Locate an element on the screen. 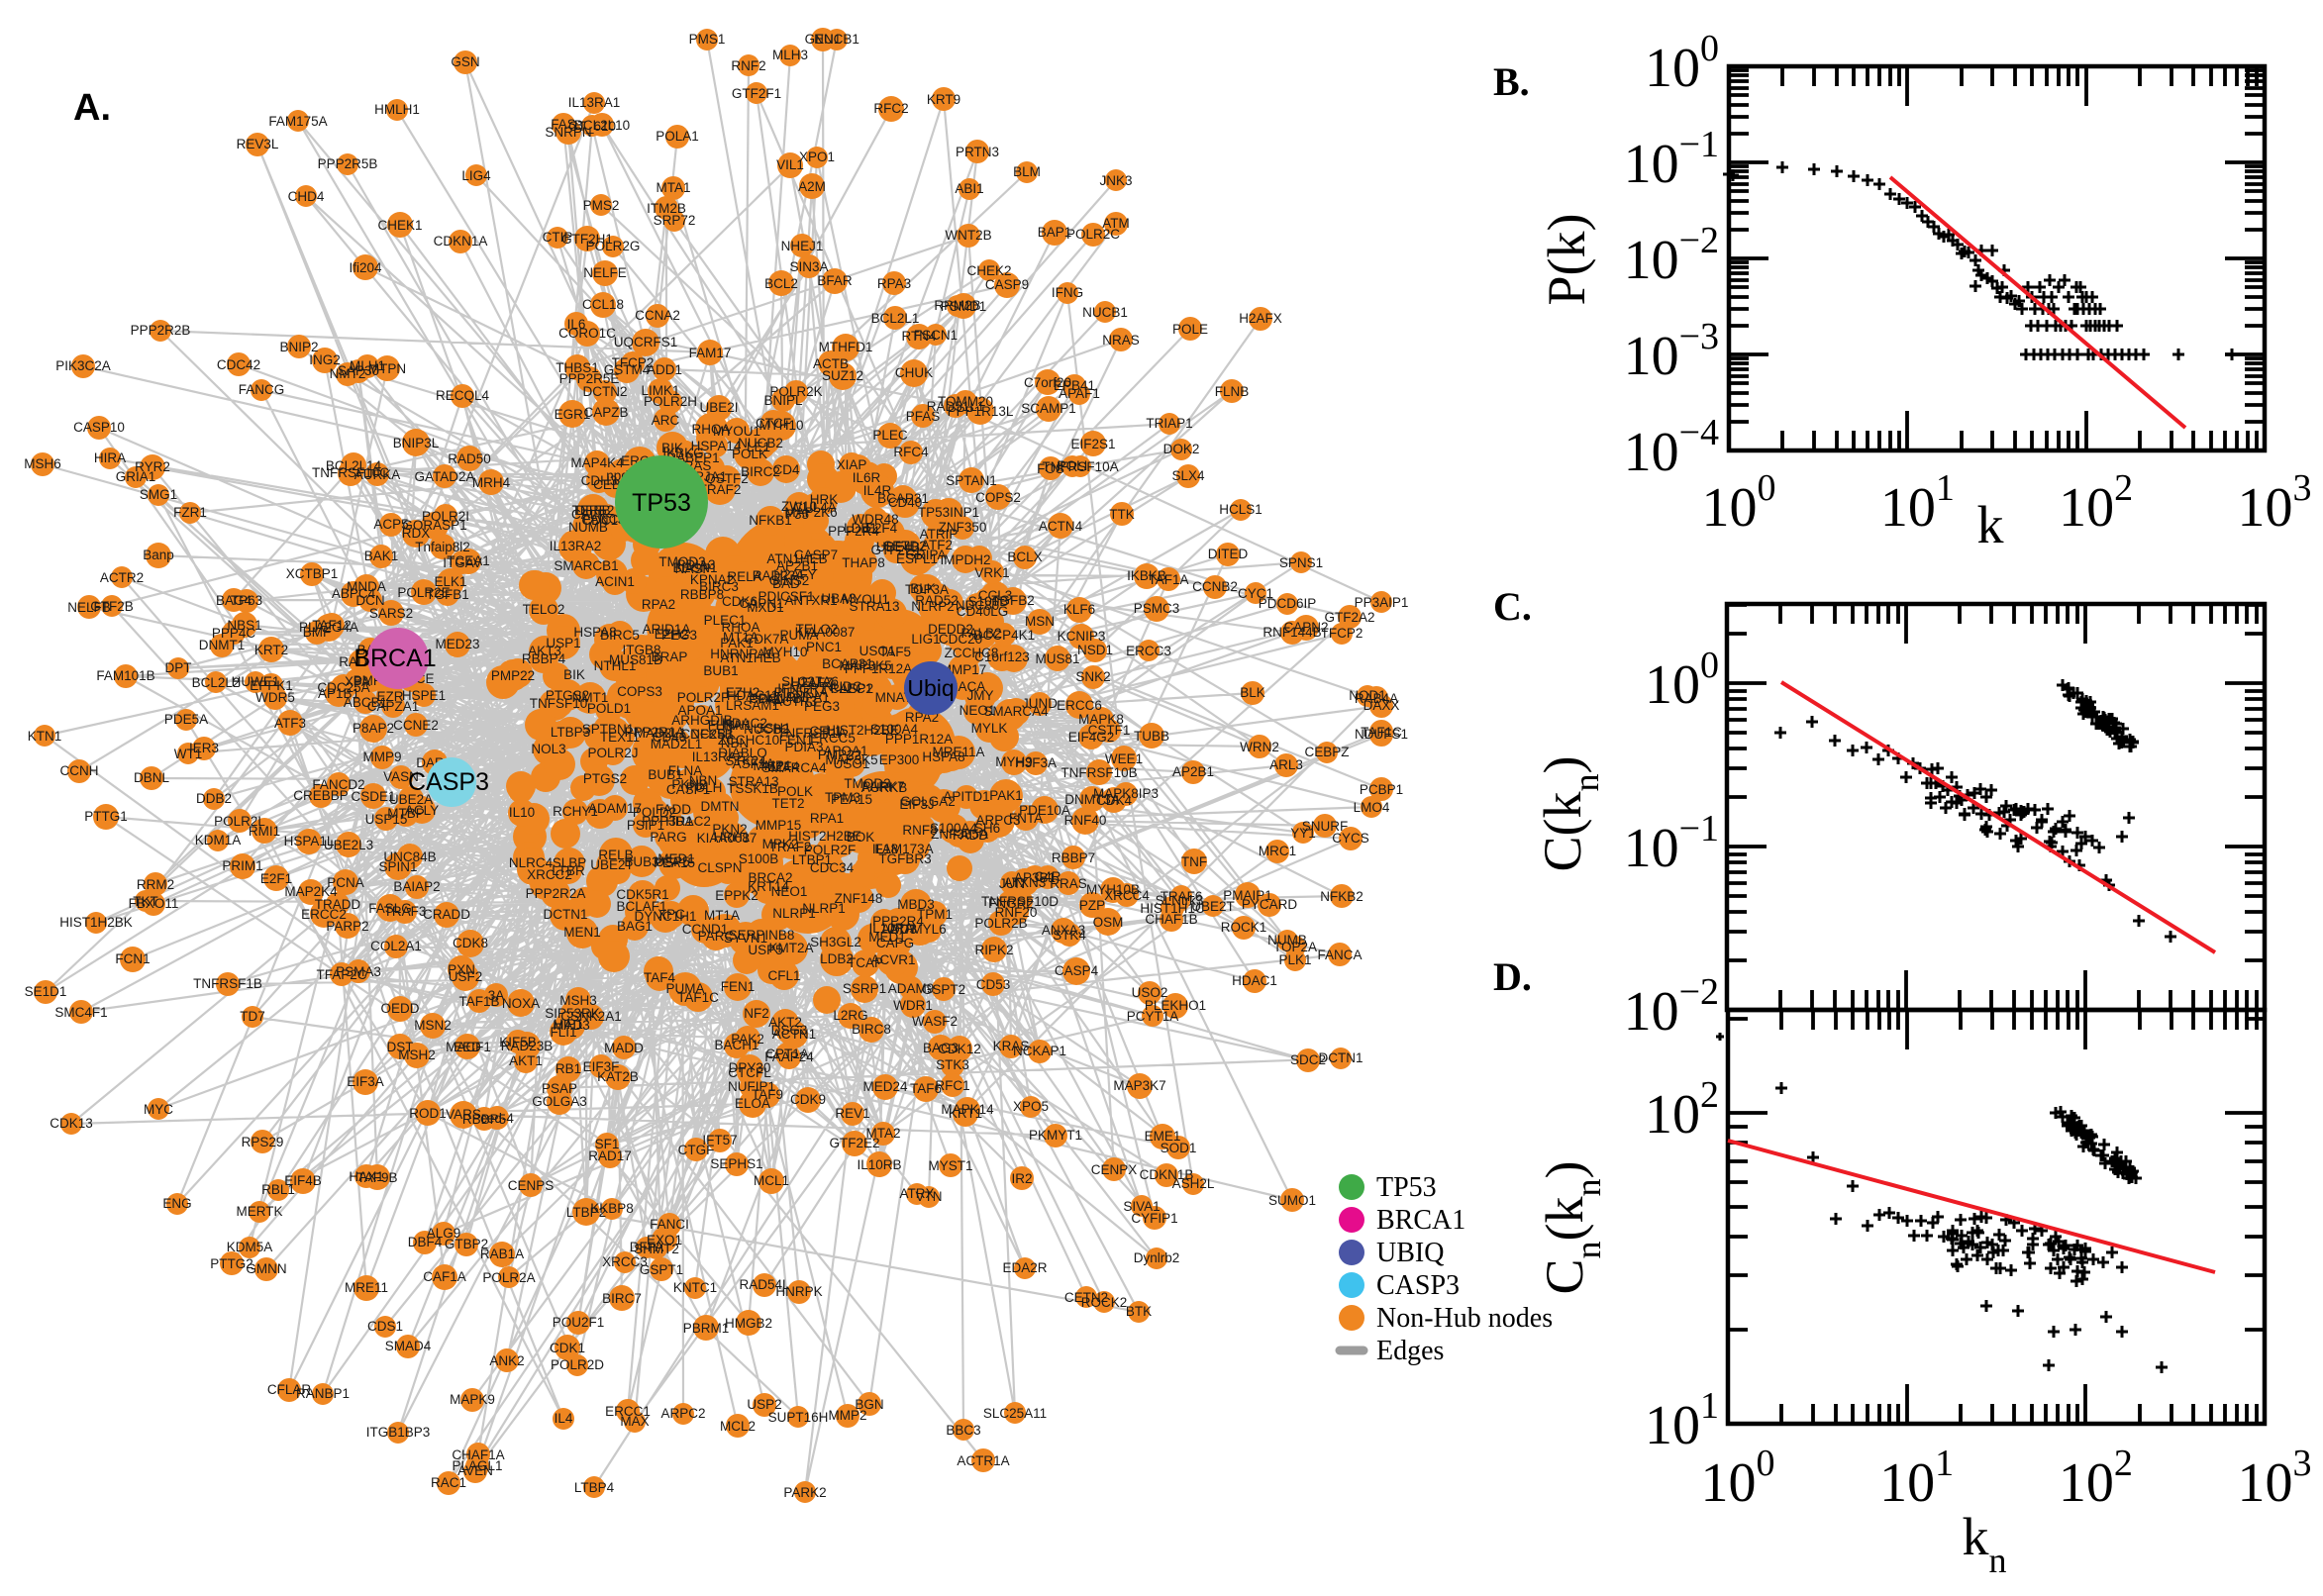 The height and width of the screenshot is (1596, 2323). svg-text: RAB1A is located at coordinates (502, 1254).